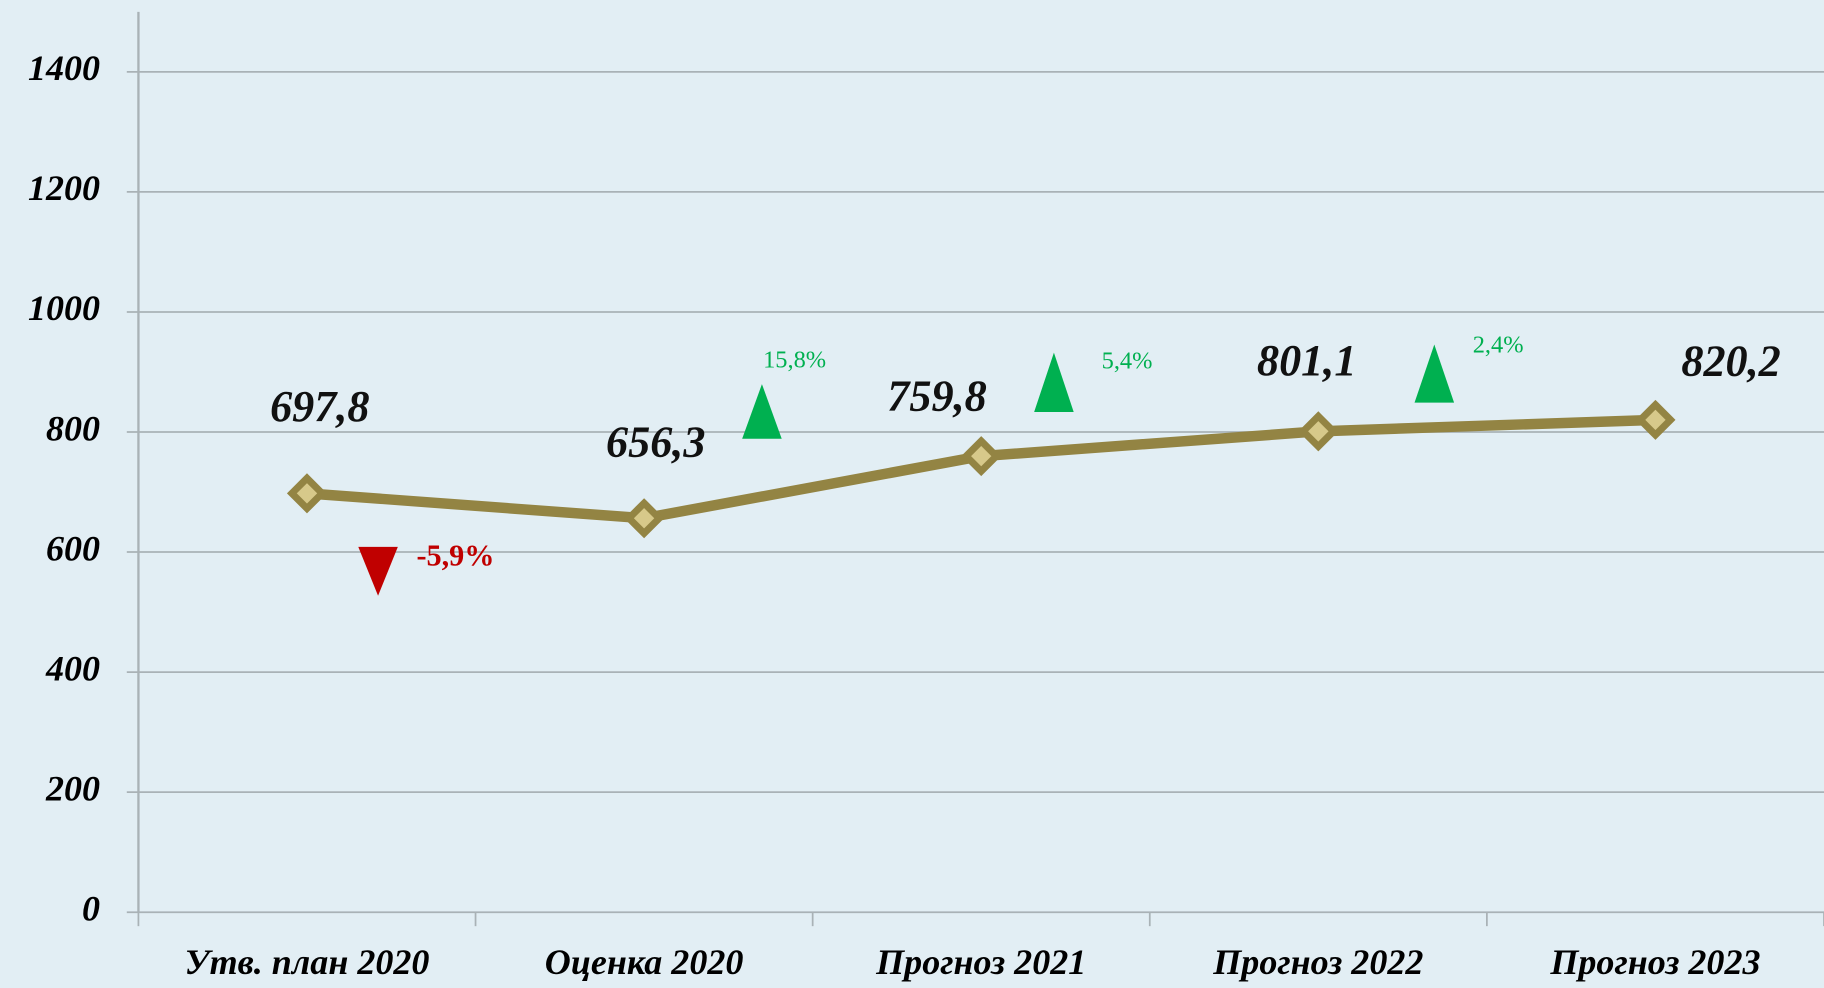  What do you see at coordinates (980, 962) in the screenshot?
I see `x-tick-label: Прогноз 2021` at bounding box center [980, 962].